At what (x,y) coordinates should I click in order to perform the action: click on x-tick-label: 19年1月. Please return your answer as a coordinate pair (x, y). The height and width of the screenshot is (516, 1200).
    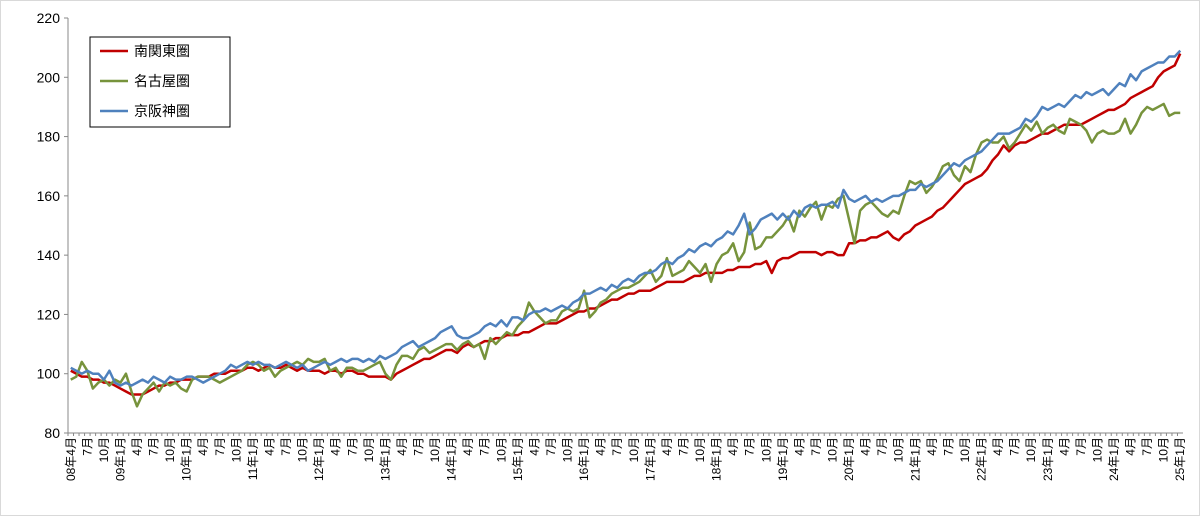
    Looking at the image, I should click on (783, 459).